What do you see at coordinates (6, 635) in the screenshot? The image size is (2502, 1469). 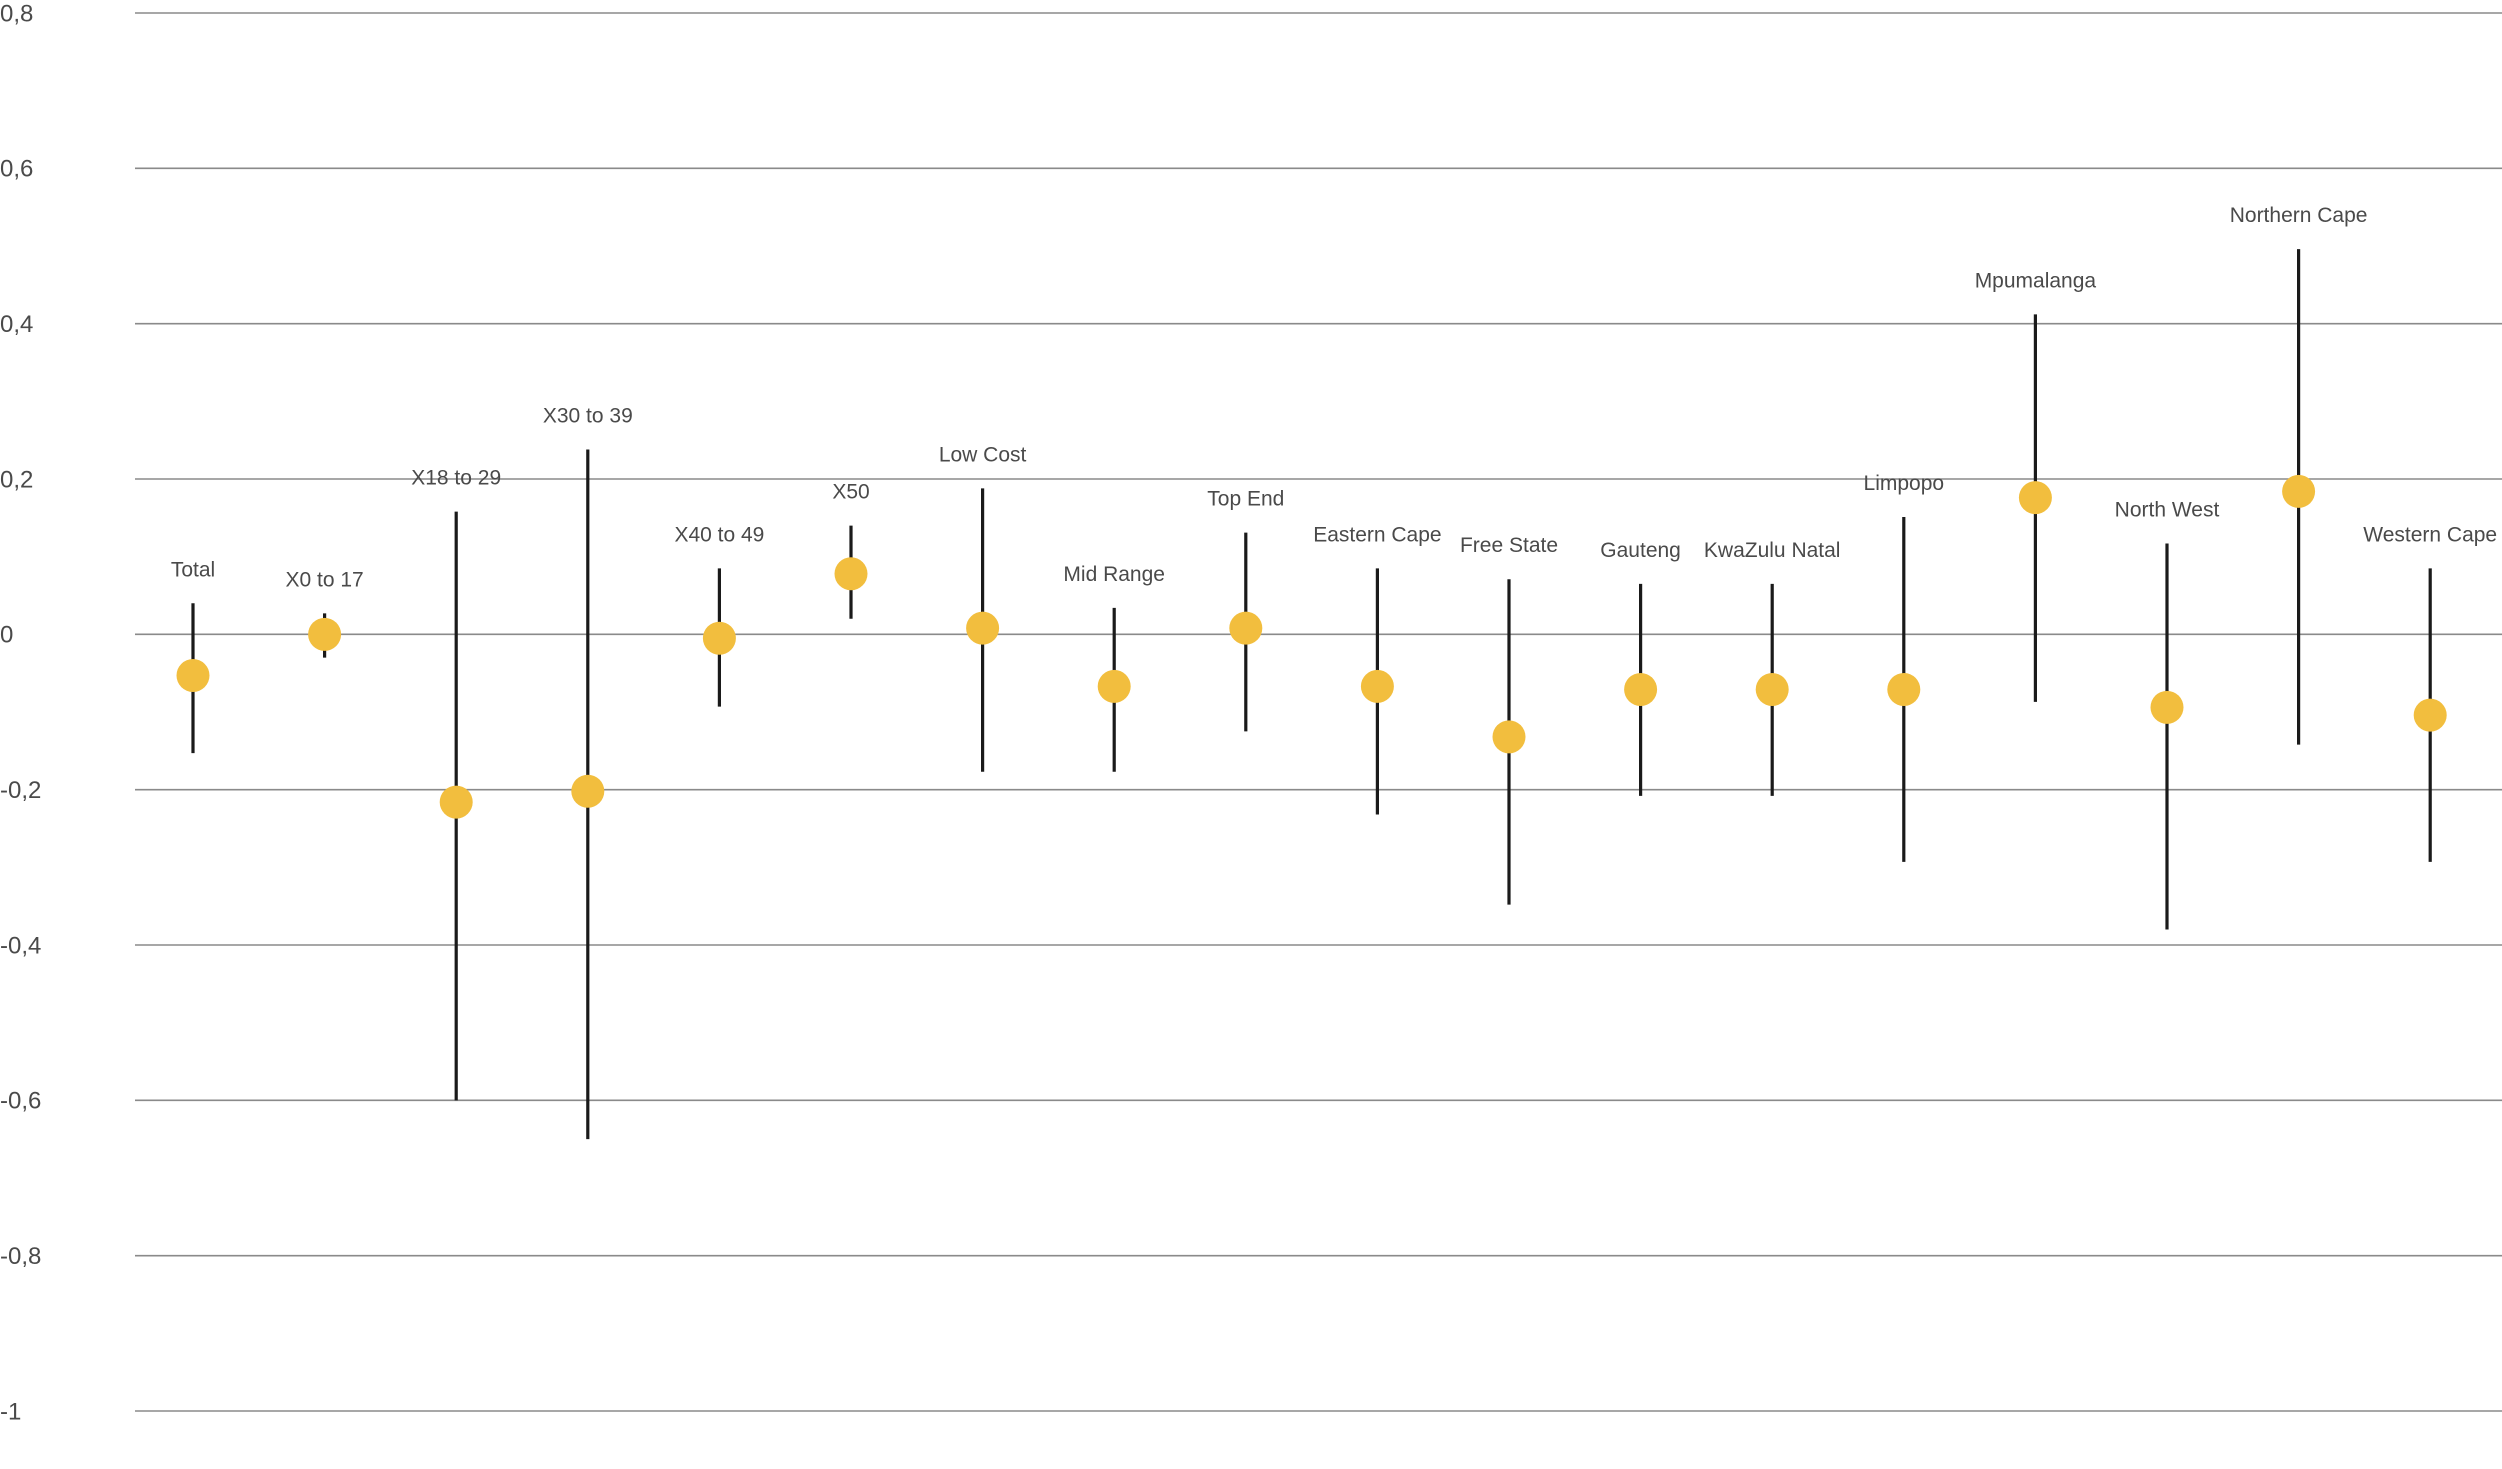 I see `y-tick-label: 0` at bounding box center [6, 635].